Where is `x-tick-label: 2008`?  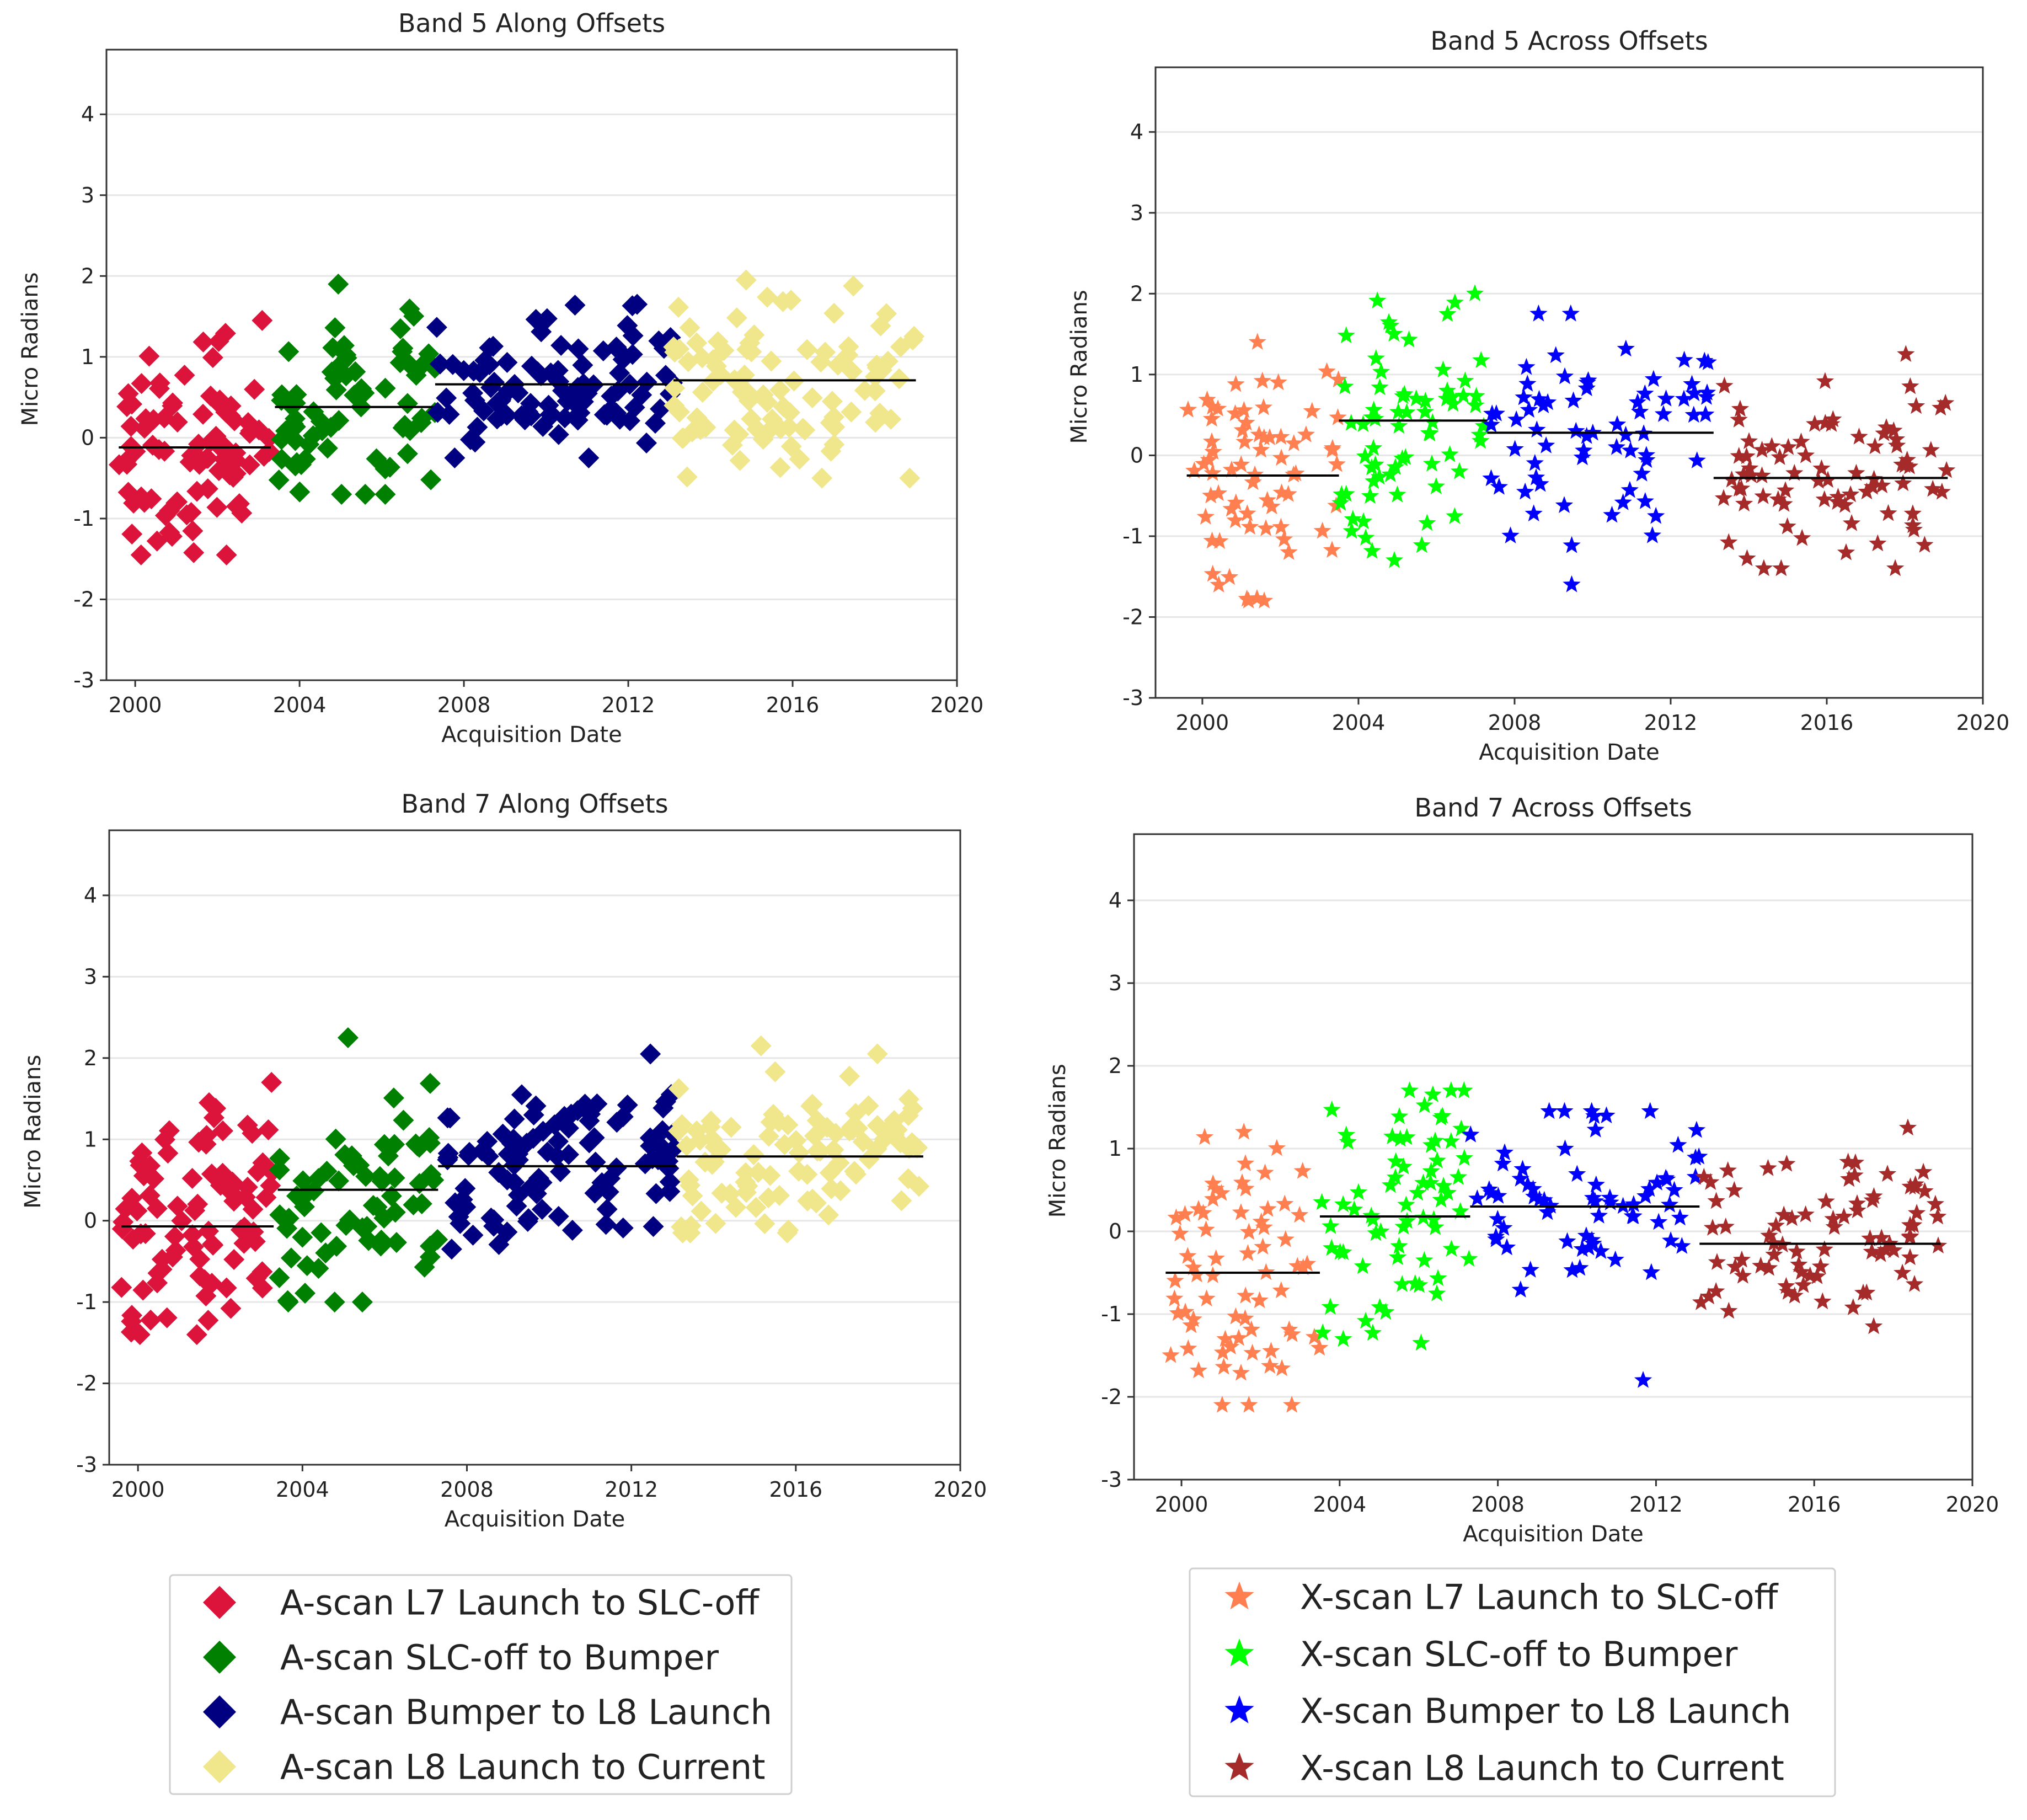 x-tick-label: 2008 is located at coordinates (467, 1489).